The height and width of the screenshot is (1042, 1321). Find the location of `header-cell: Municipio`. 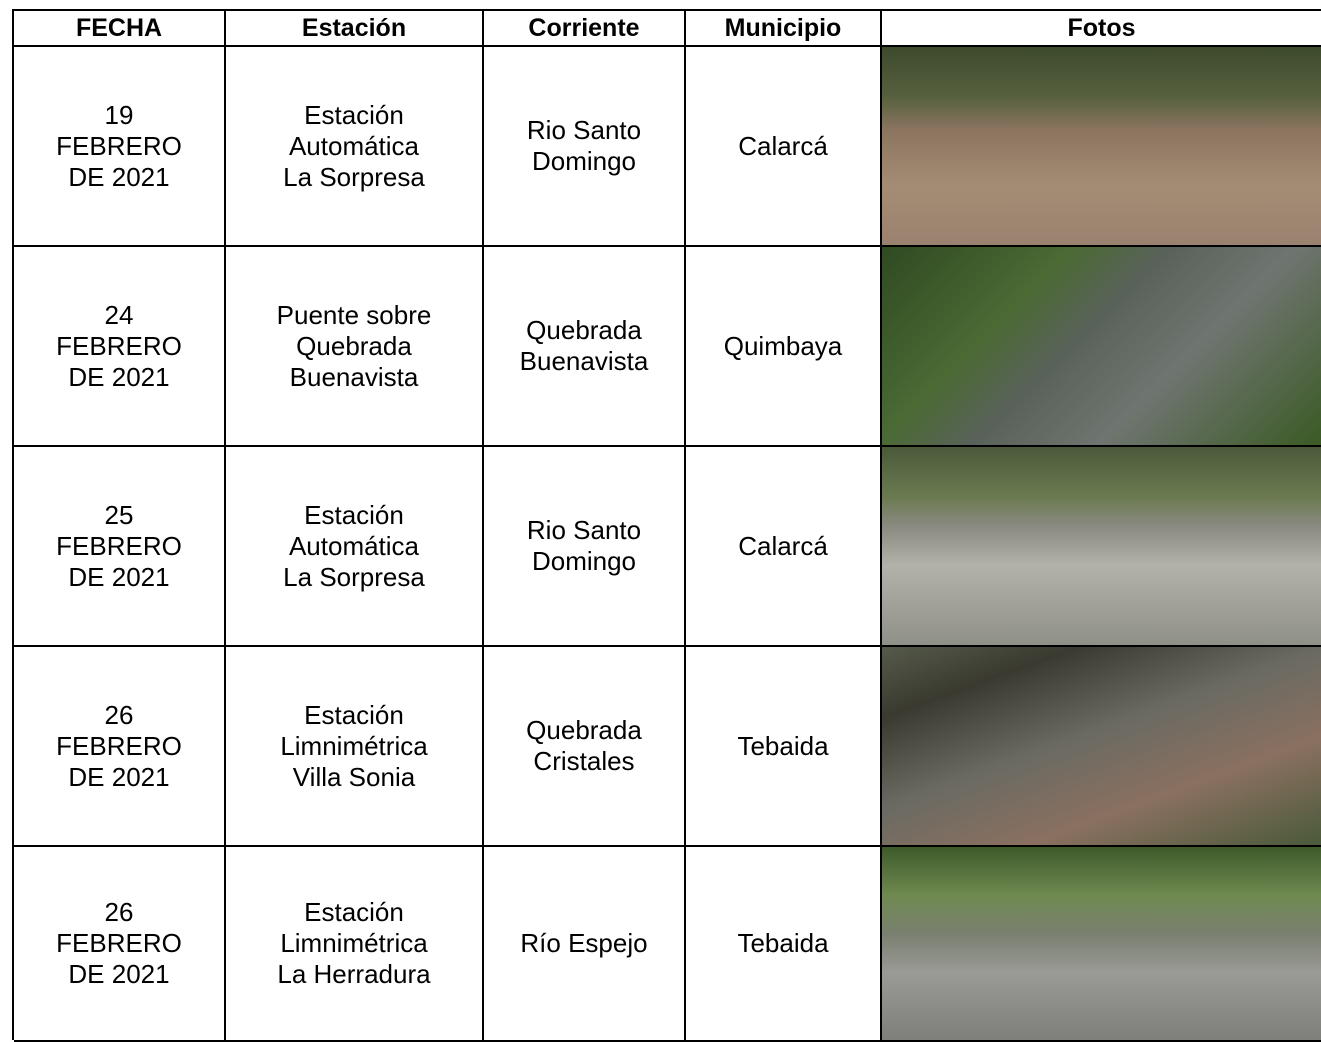

header-cell: Municipio is located at coordinates (784, 29).